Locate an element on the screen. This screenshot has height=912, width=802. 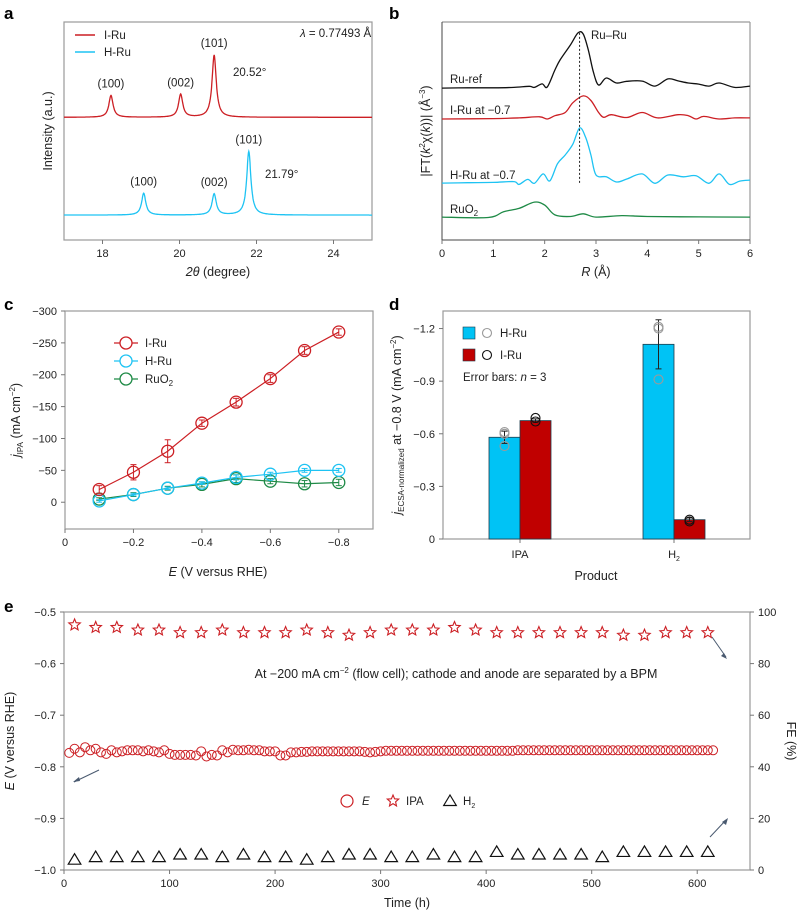
legend-label-ipa: IPA is located at coordinates (415, 802).